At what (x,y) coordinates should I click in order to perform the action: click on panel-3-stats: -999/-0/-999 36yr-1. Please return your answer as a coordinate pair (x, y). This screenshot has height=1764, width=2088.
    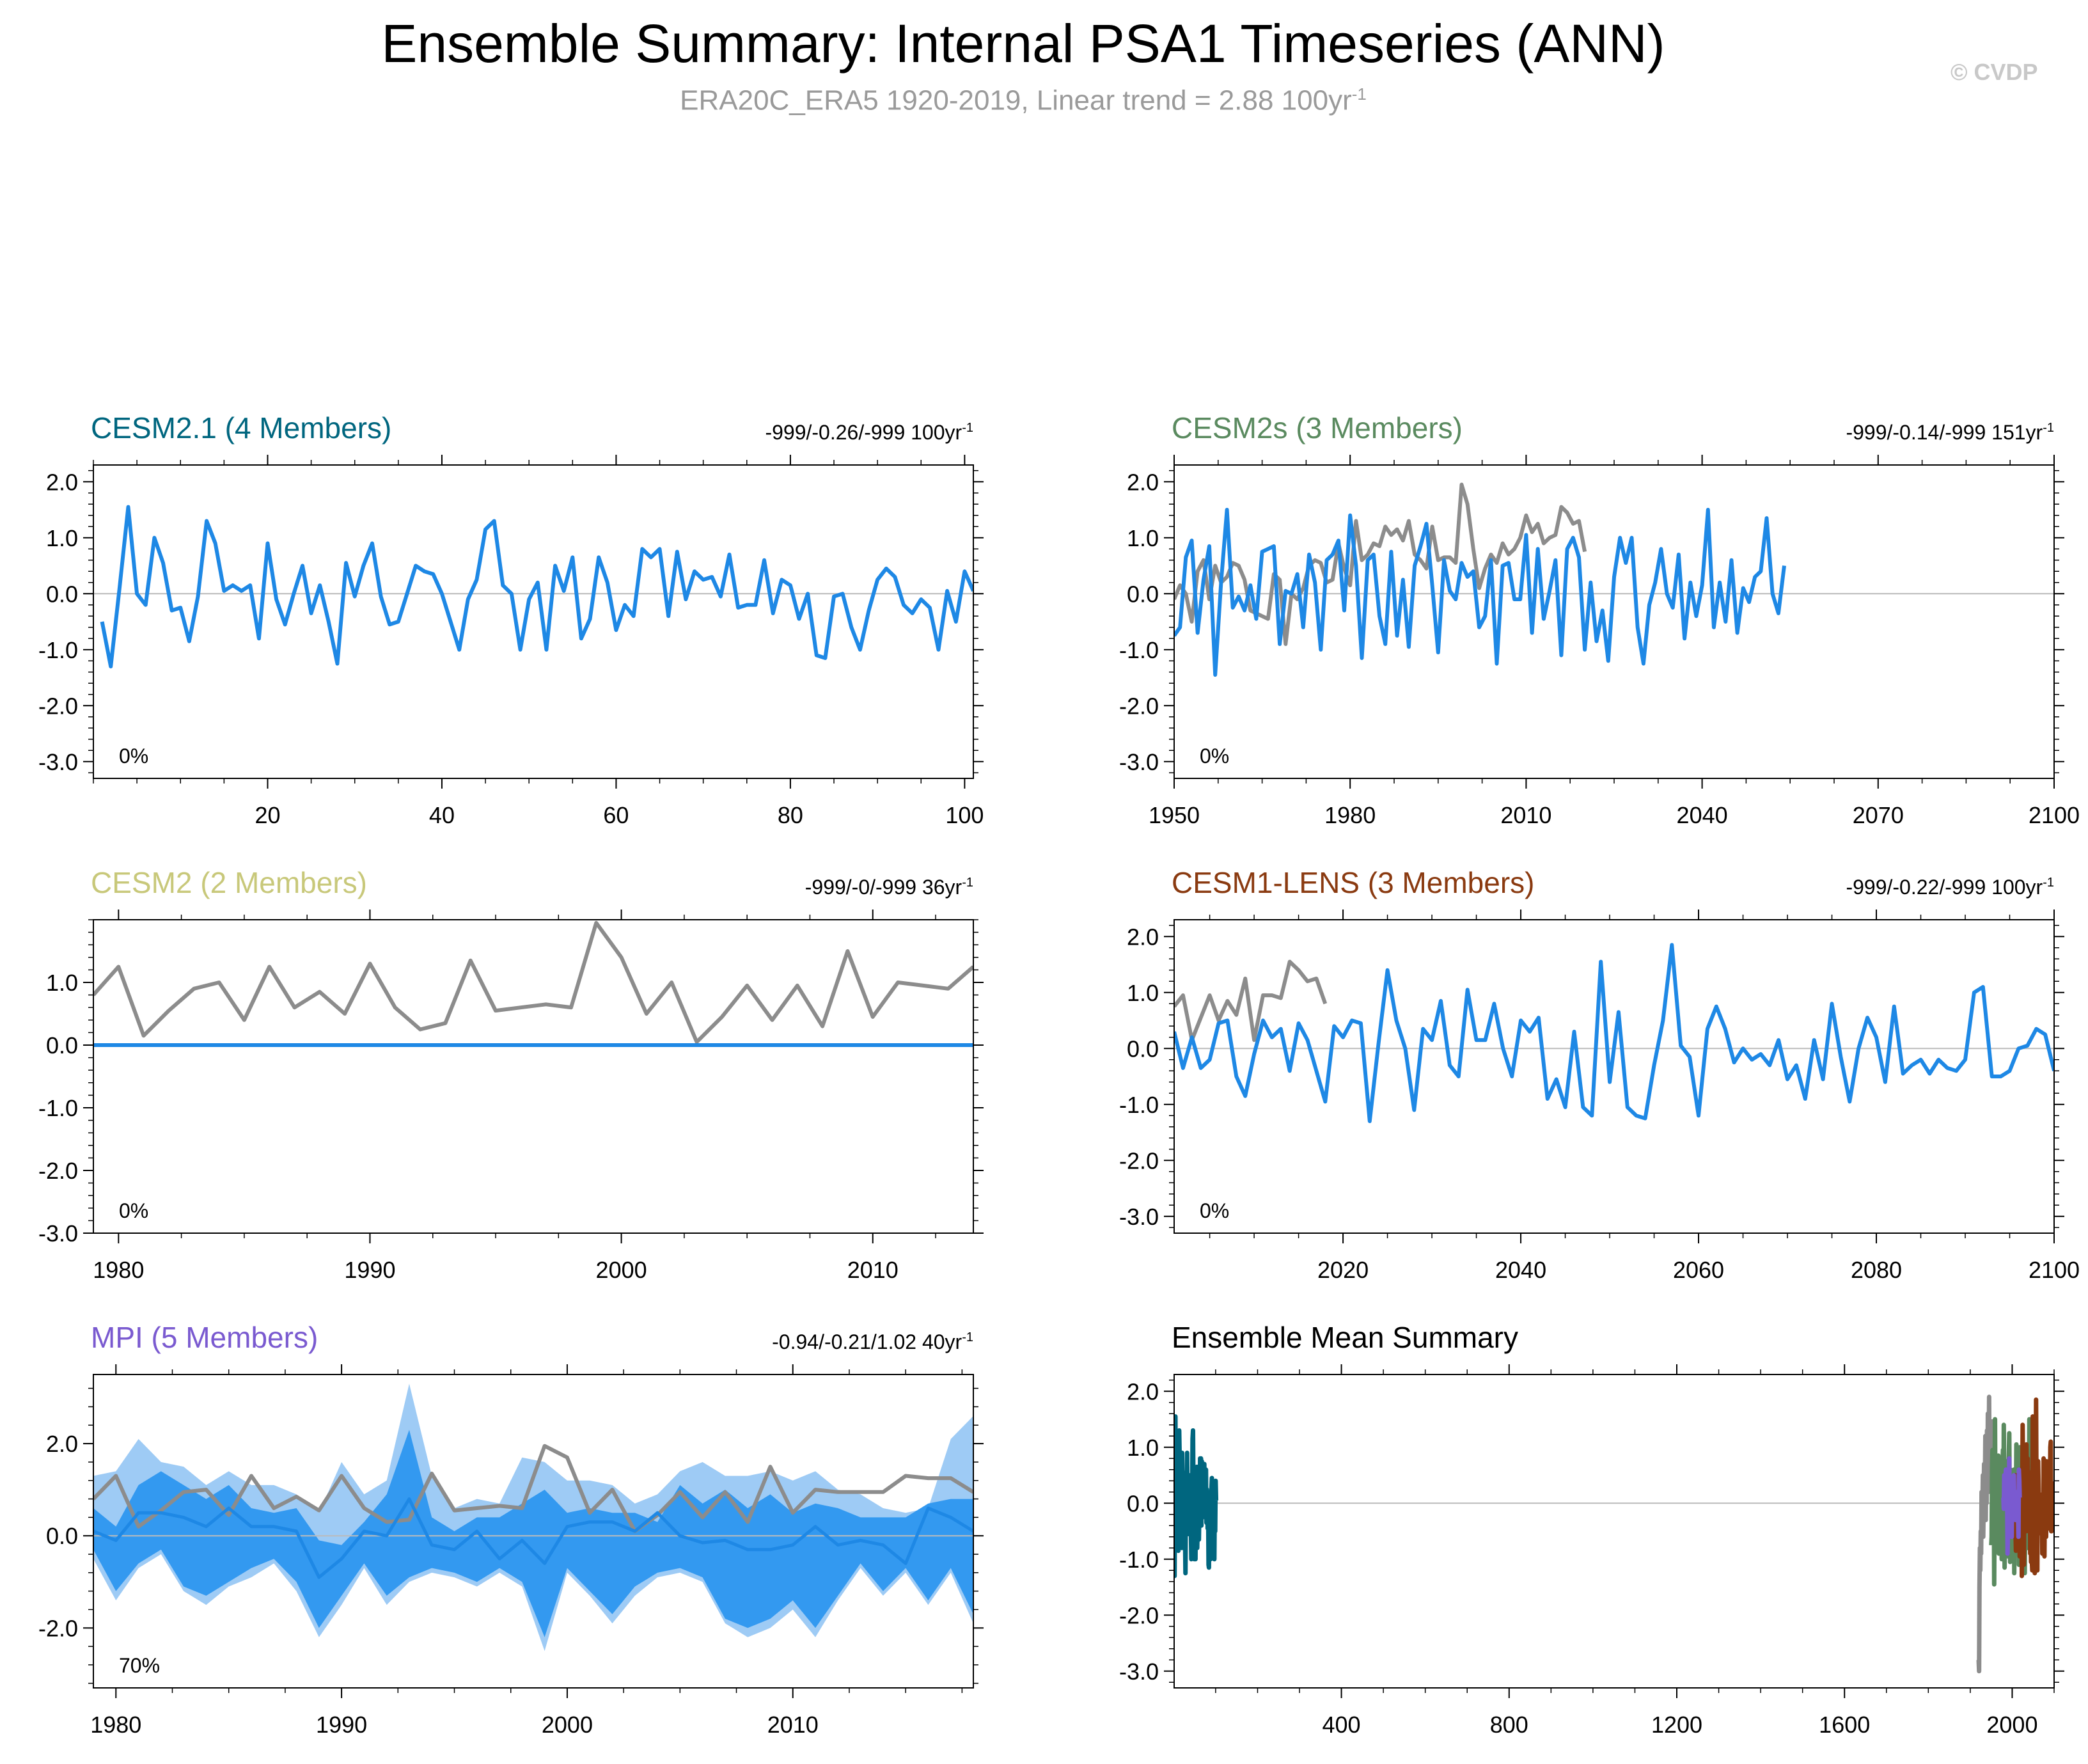
    Looking at the image, I should click on (889, 887).